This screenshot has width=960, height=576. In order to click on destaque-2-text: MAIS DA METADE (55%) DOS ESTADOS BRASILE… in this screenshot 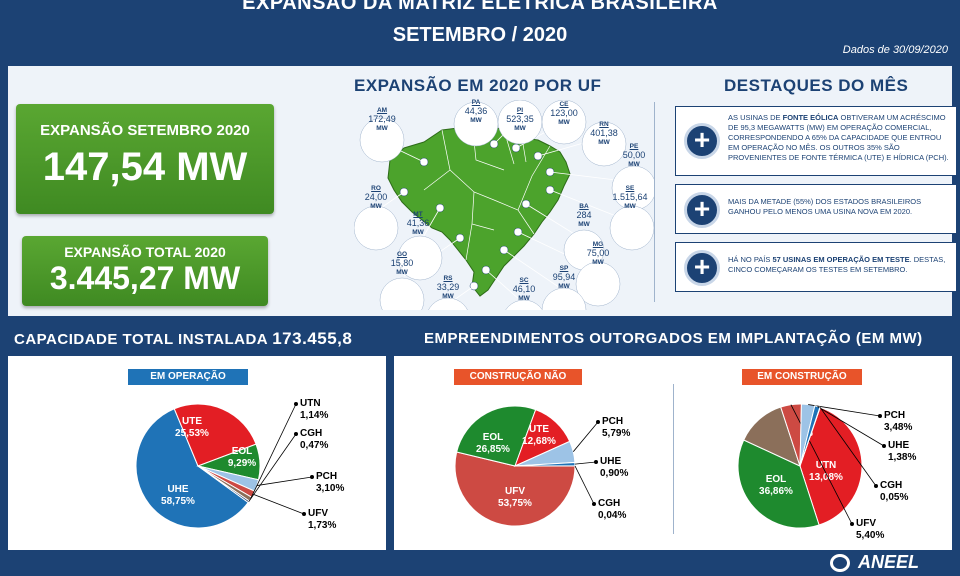, I will do `click(825, 206)`.